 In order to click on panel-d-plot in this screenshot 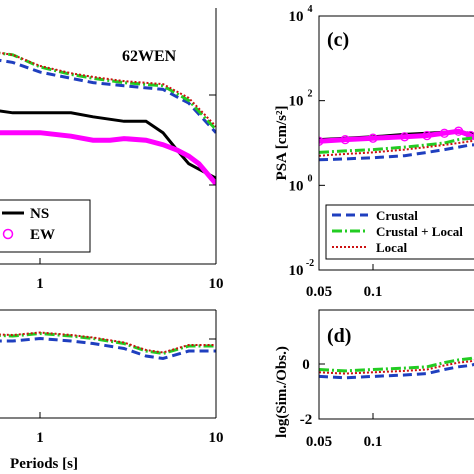, I will do `click(396, 368)`.